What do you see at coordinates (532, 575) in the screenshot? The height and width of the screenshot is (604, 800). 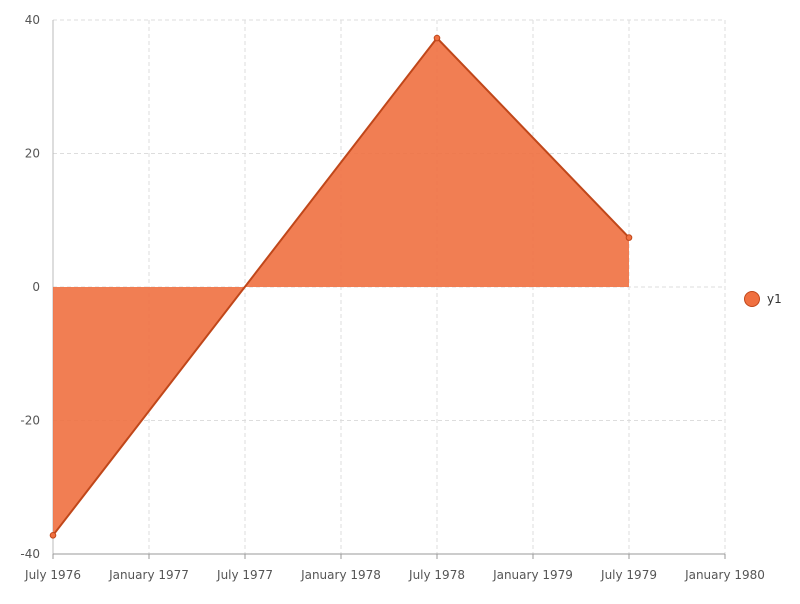 I see `x-tick-label: January 1979` at bounding box center [532, 575].